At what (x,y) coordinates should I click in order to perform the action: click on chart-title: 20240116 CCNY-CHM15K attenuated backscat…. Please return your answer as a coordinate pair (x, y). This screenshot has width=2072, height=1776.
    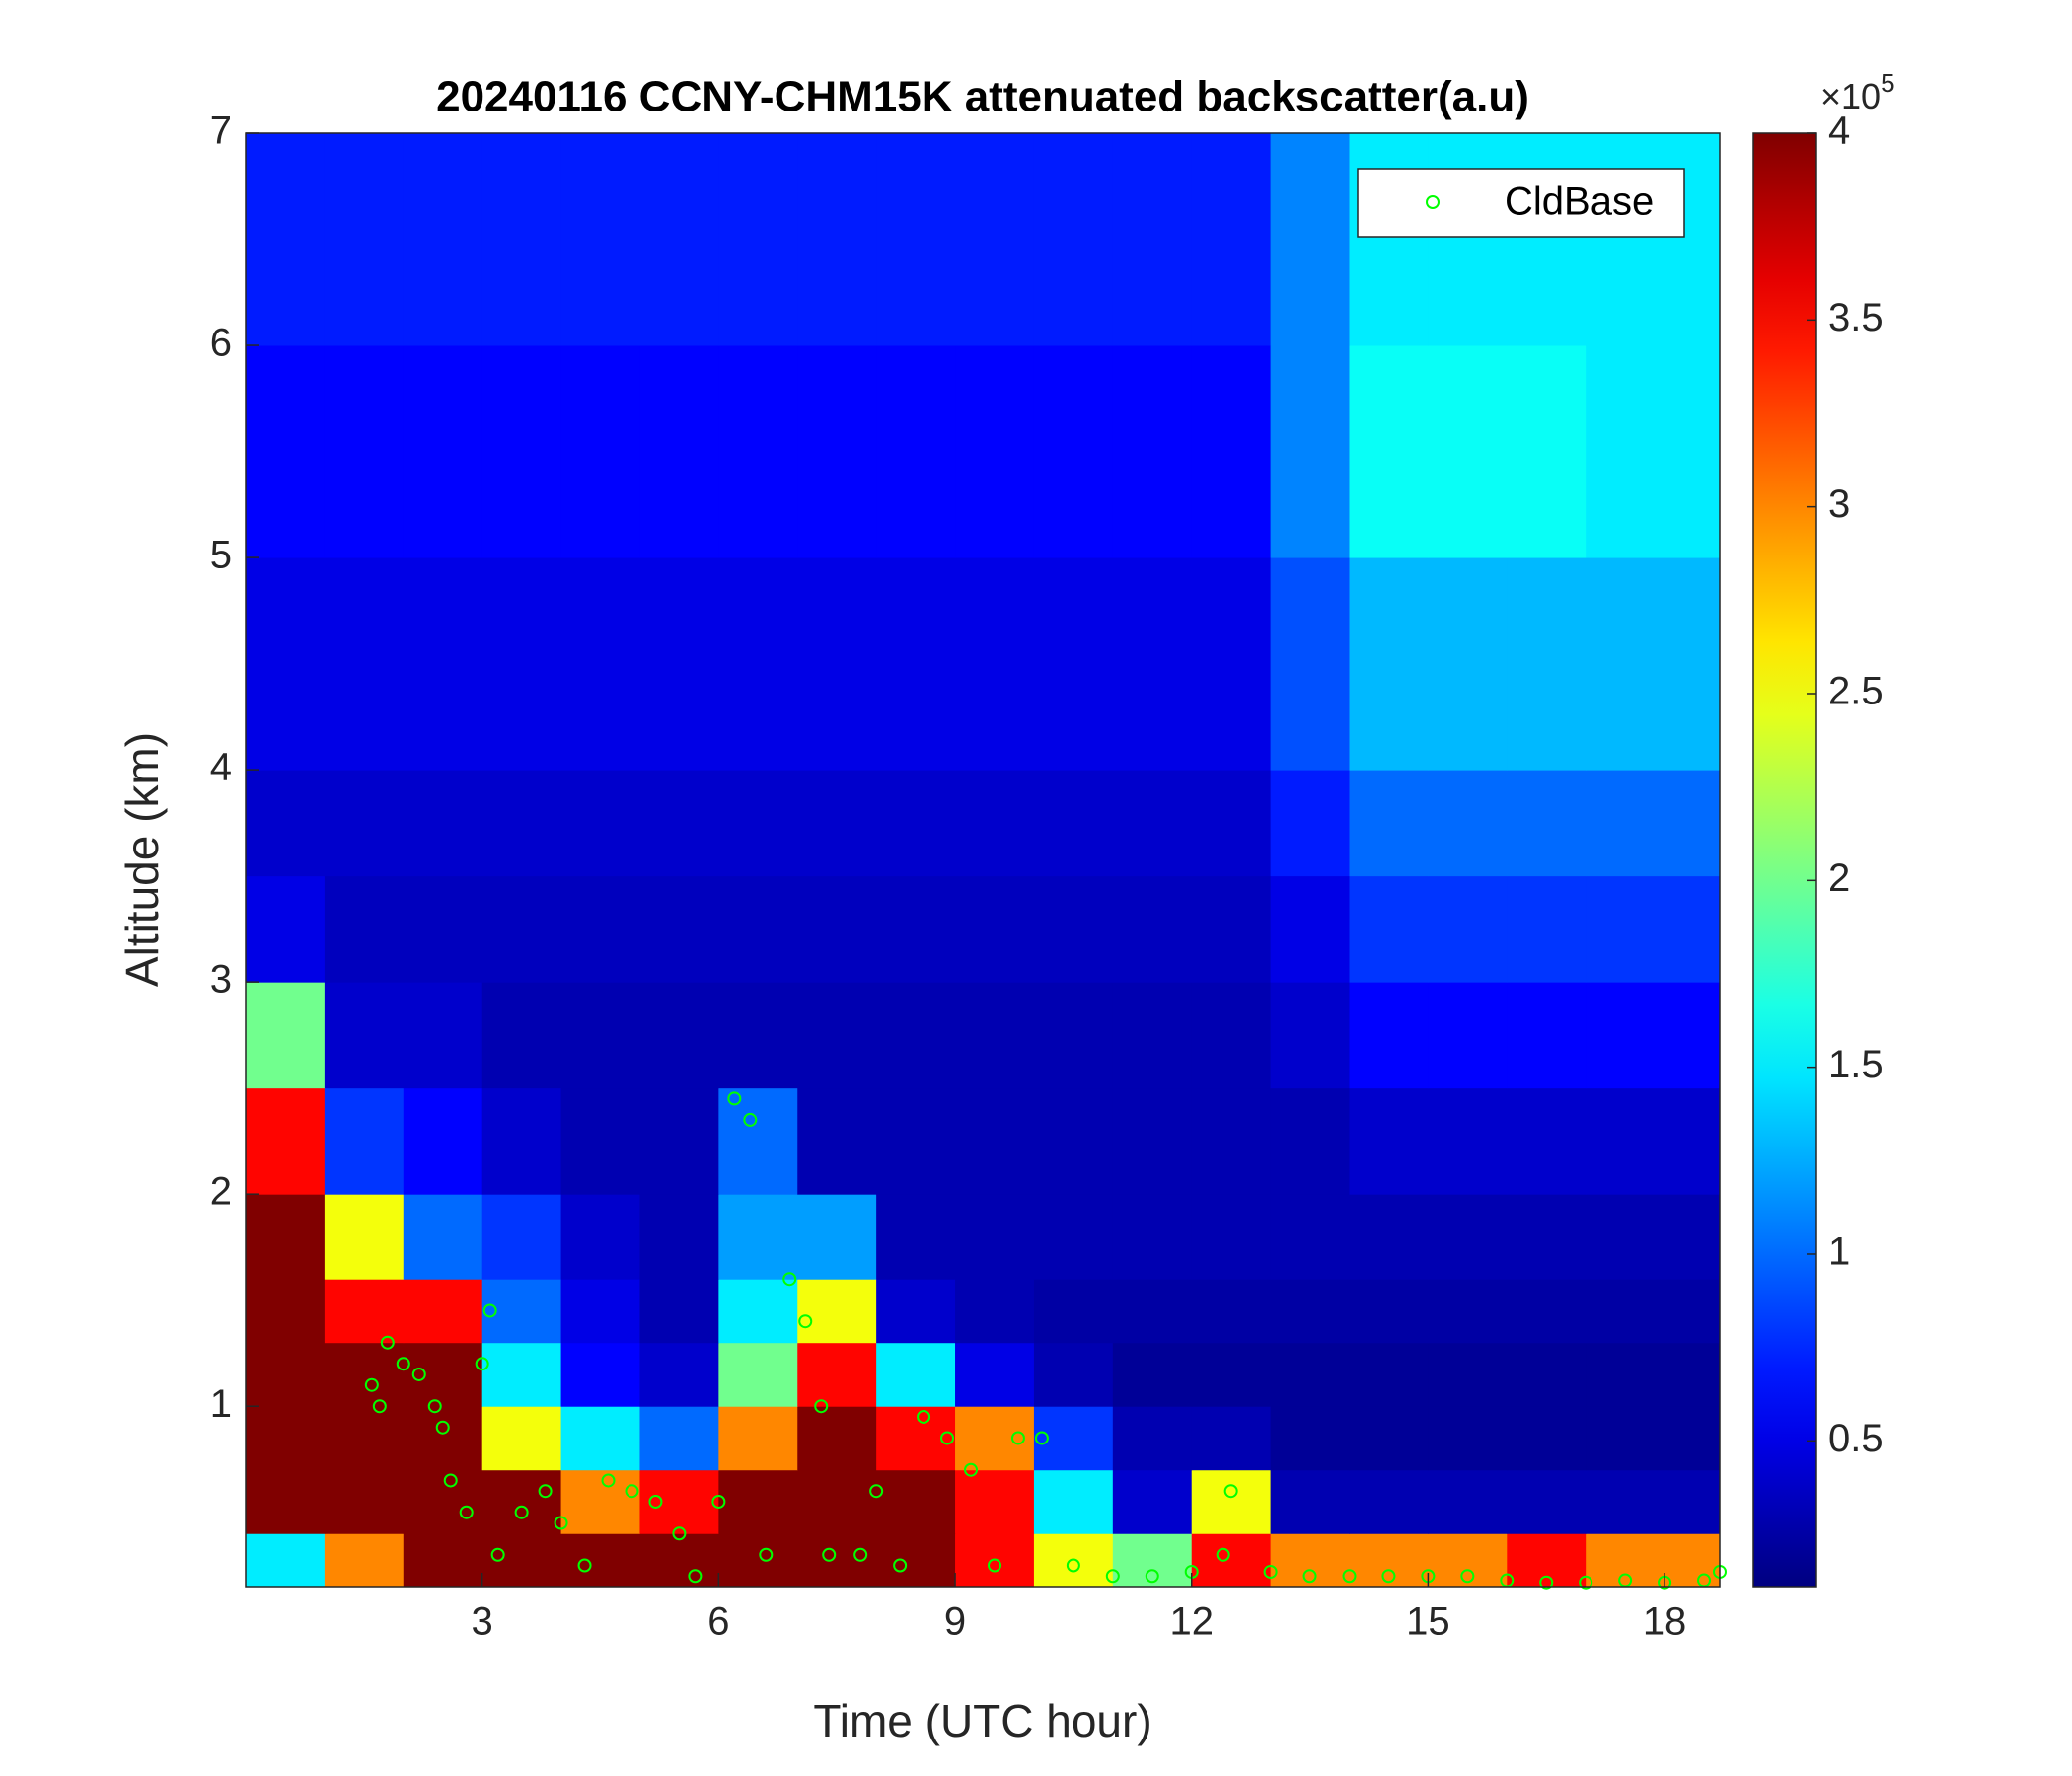
    Looking at the image, I should click on (983, 97).